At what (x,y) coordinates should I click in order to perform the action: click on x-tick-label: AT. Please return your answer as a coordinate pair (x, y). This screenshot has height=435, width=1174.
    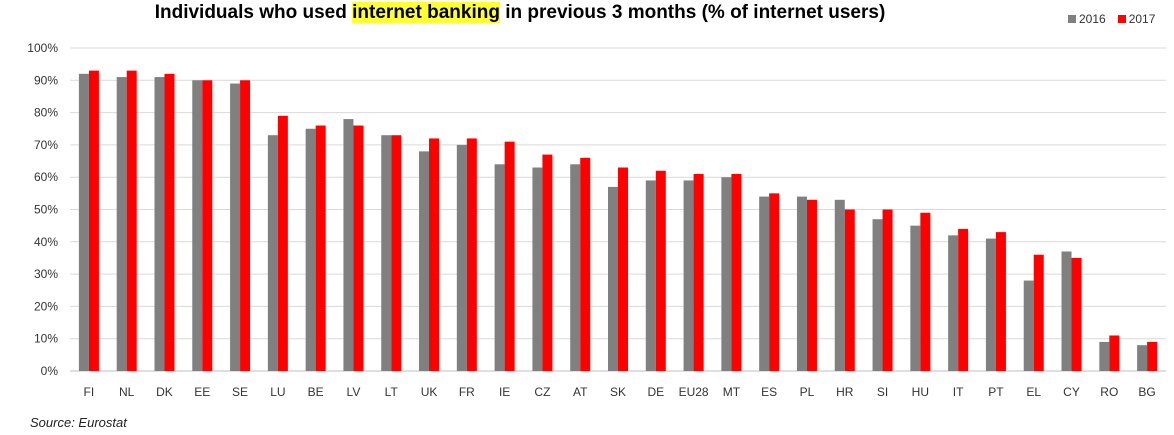
    Looking at the image, I should click on (580, 392).